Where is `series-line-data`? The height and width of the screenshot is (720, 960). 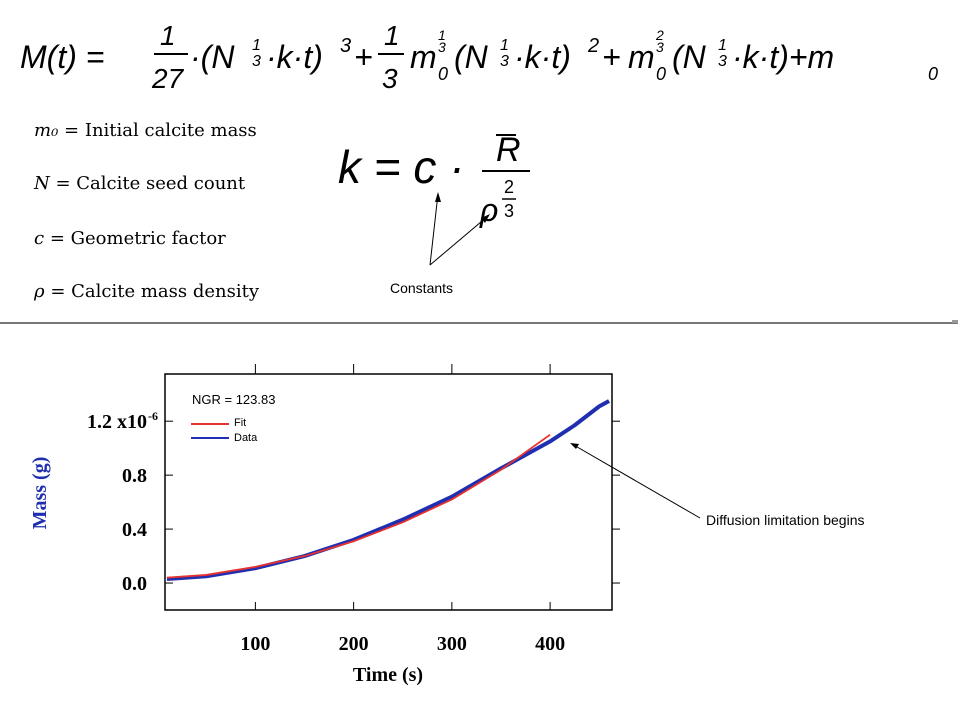 series-line-data is located at coordinates (388, 490).